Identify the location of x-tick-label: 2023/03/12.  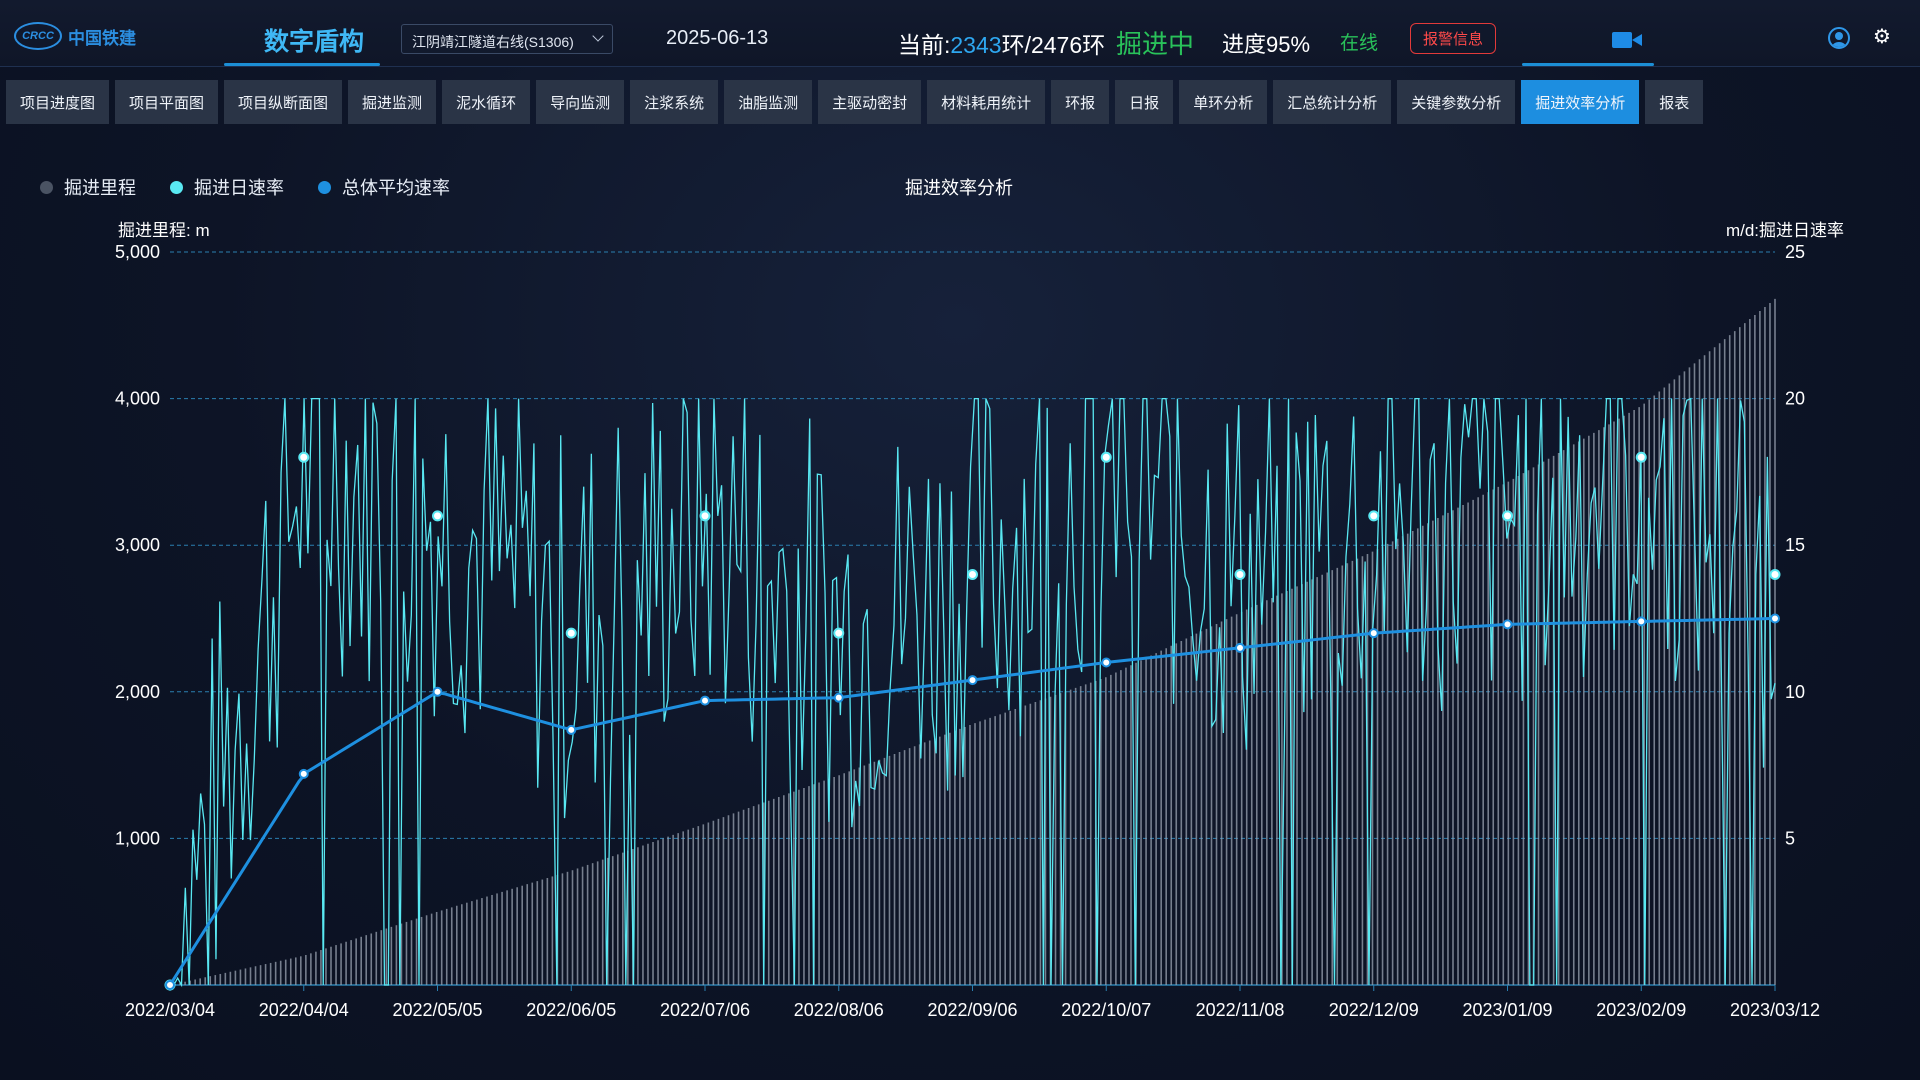
(1775, 1010).